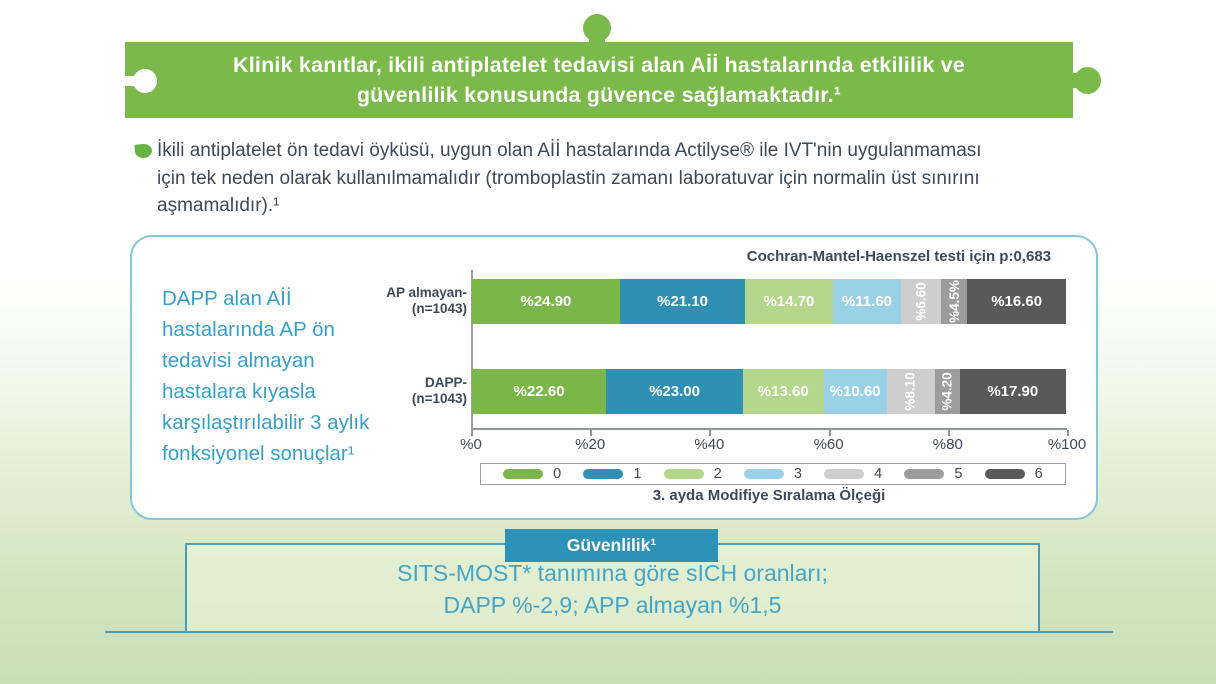 This screenshot has height=684, width=1216. Describe the element at coordinates (597, 28) in the screenshot. I see `puzzle-tab-top-icon` at that location.